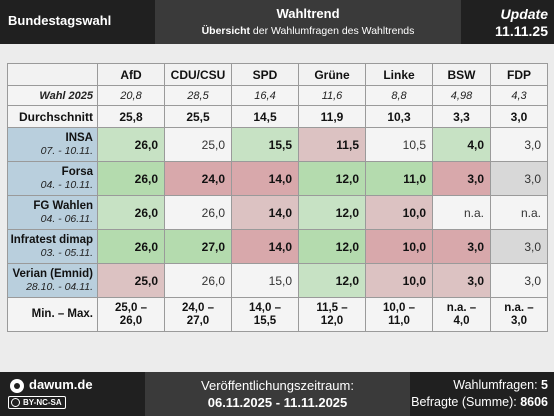  Describe the element at coordinates (66, 150) in the screenshot. I see `institute-date: 07. - 10.11.` at that location.